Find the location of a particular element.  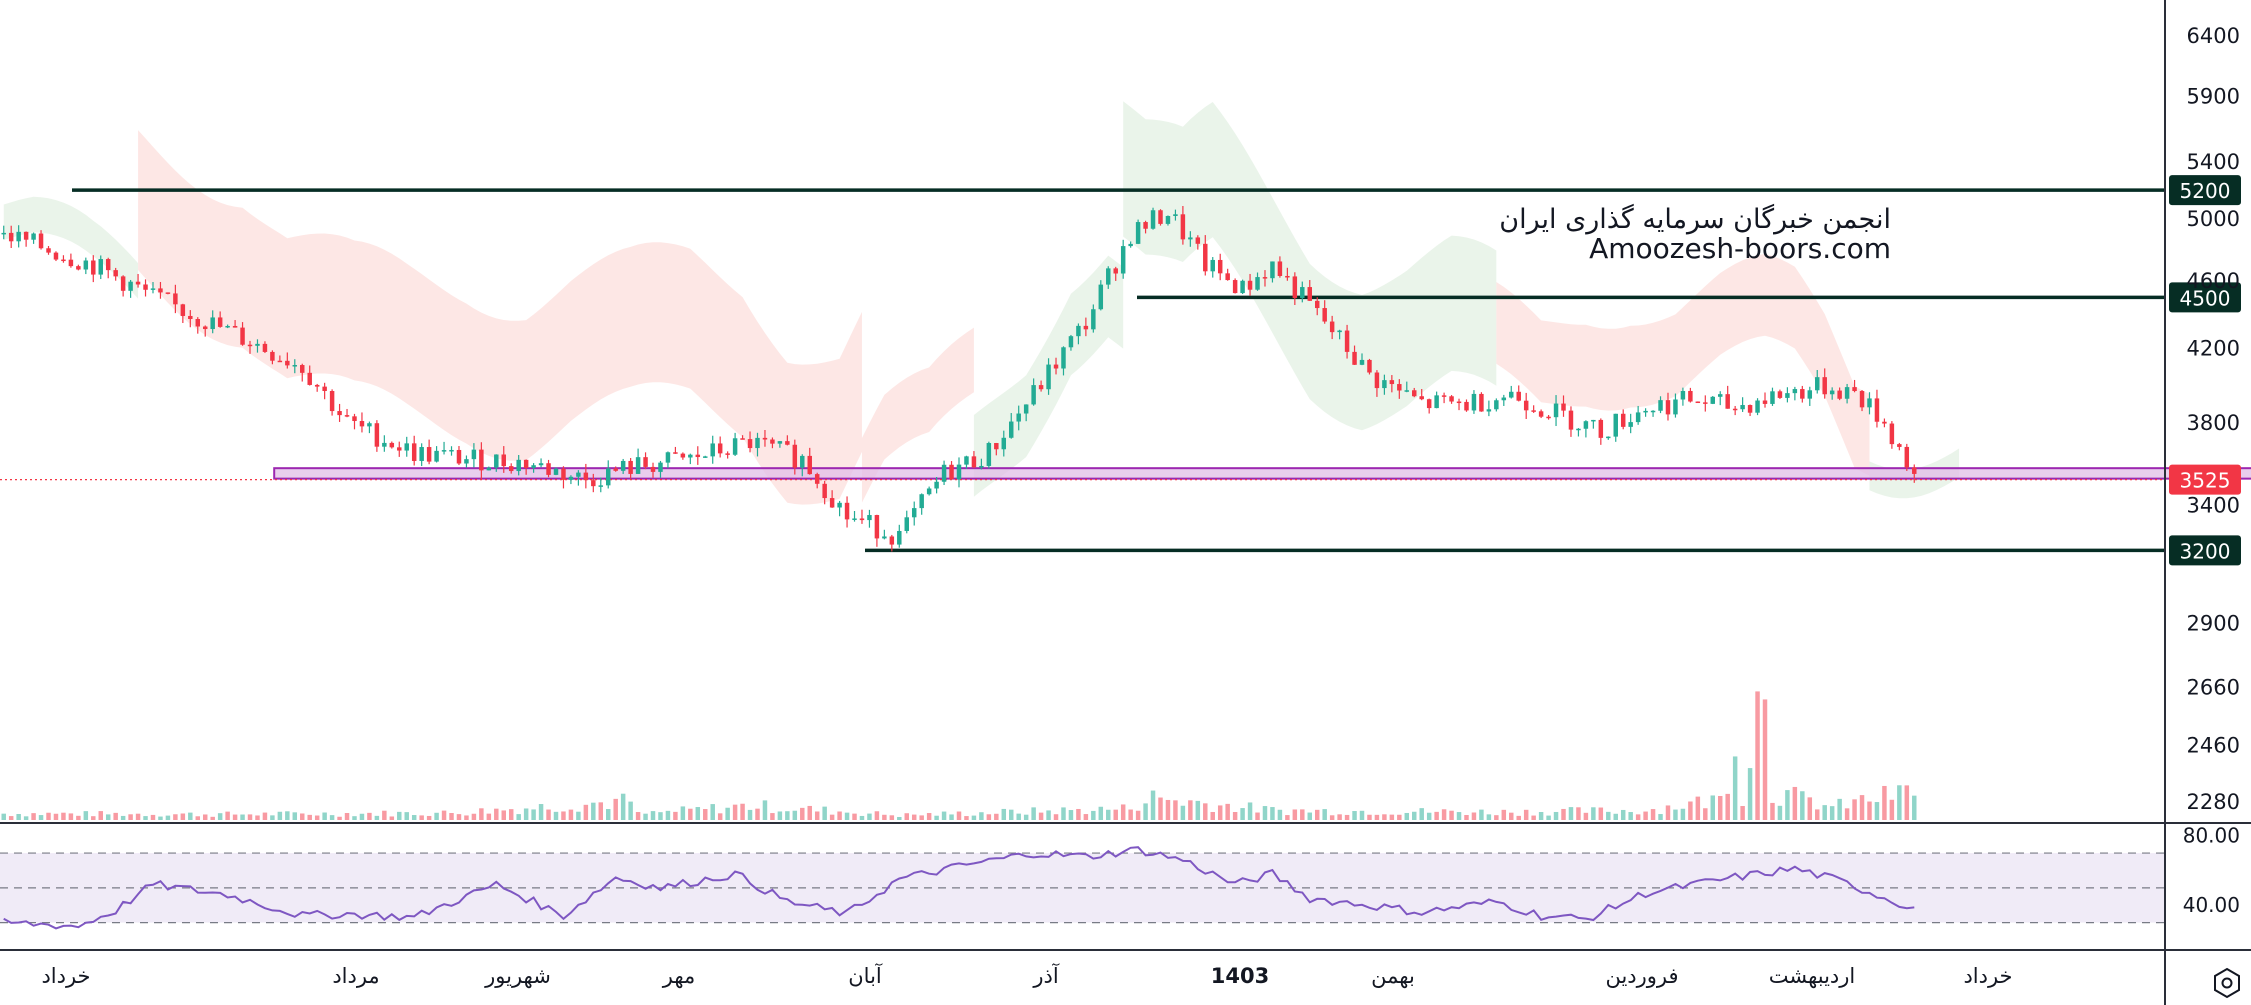

watermark-title: انجمن خبرگان سرمایه گذاری ایران is located at coordinates (1695, 219).